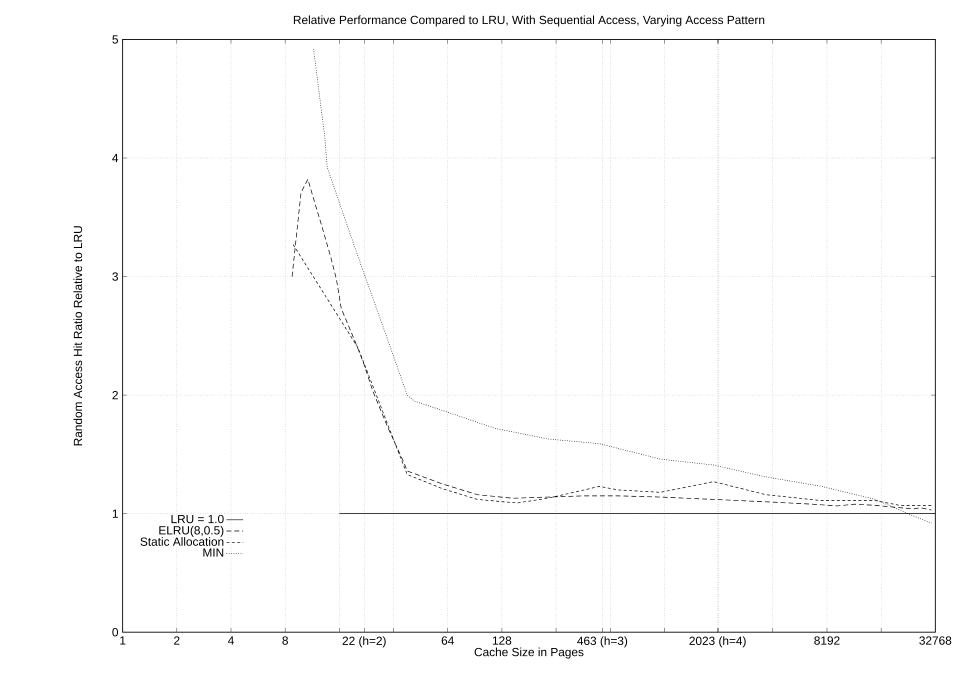  Describe the element at coordinates (77, 336) in the screenshot. I see `y-axis-title: Random Access Hit Ratio Relative to LRU` at that location.